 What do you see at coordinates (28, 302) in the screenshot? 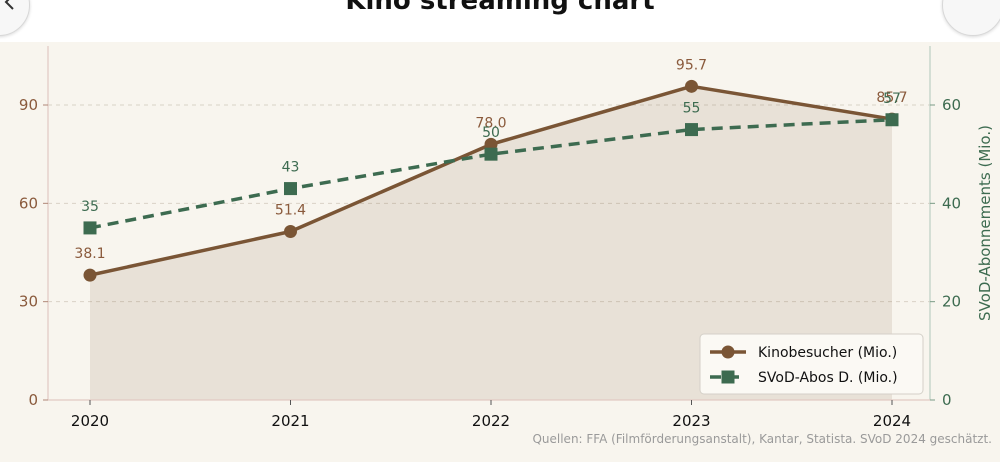
I see `y-left-tick-label: 30` at bounding box center [28, 302].